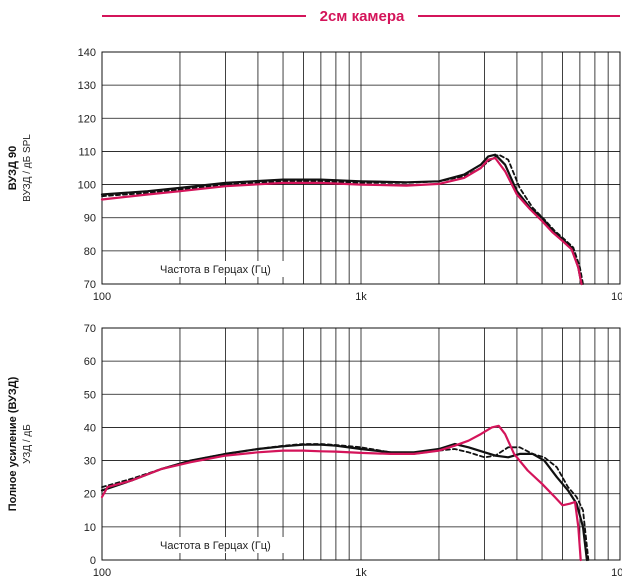  Describe the element at coordinates (90, 252) in the screenshot. I see `y-tick-label: 80` at that location.